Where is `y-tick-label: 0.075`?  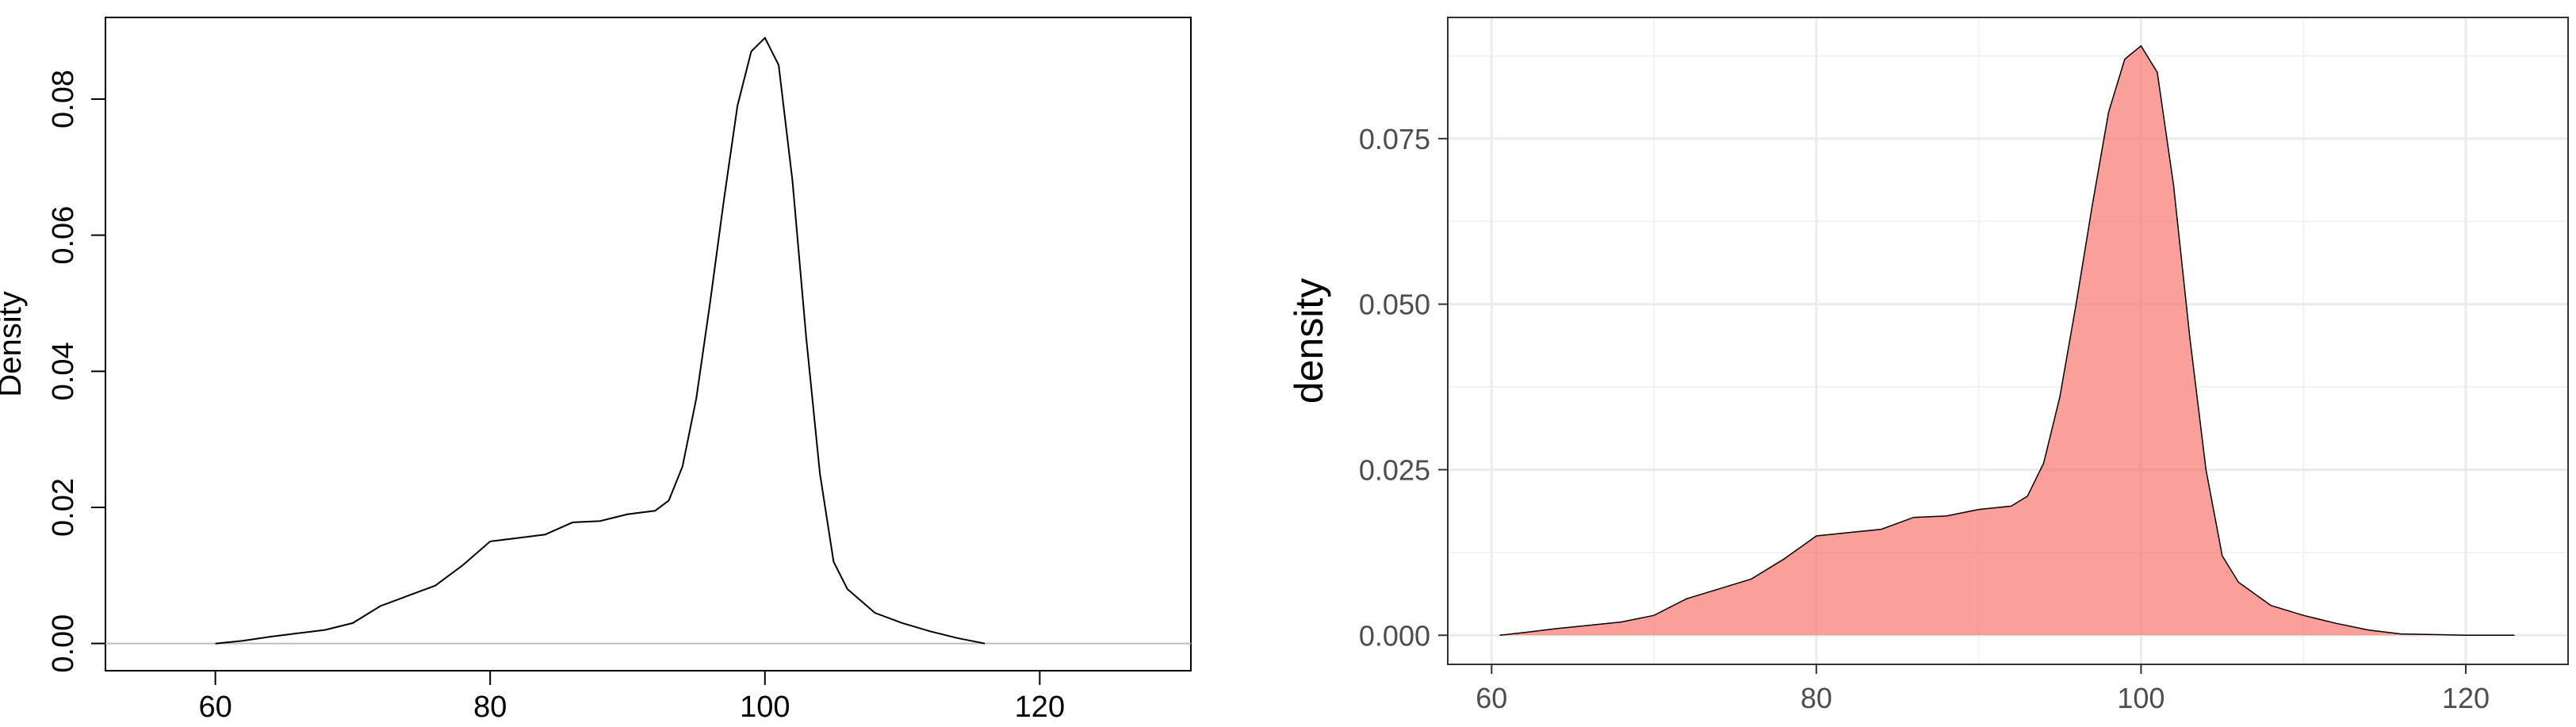
y-tick-label: 0.075 is located at coordinates (1394, 139).